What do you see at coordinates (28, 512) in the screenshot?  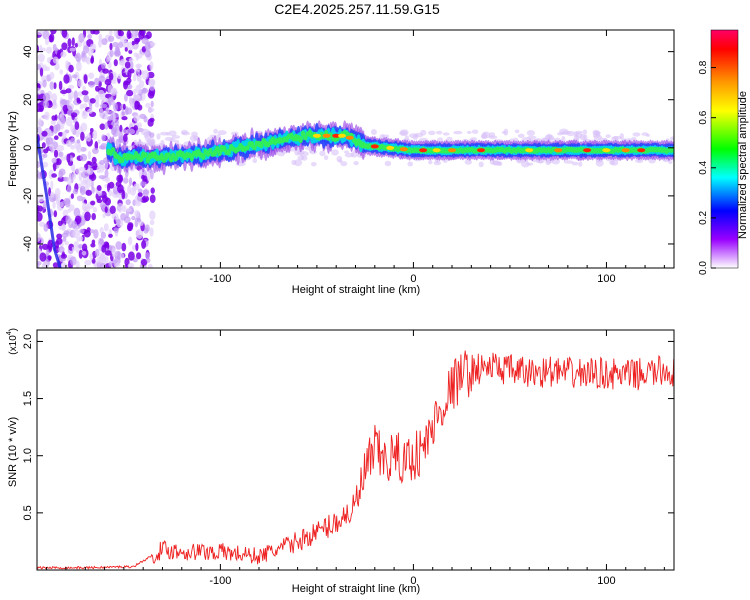 I see `snr-ytick-label: 0.5` at bounding box center [28, 512].